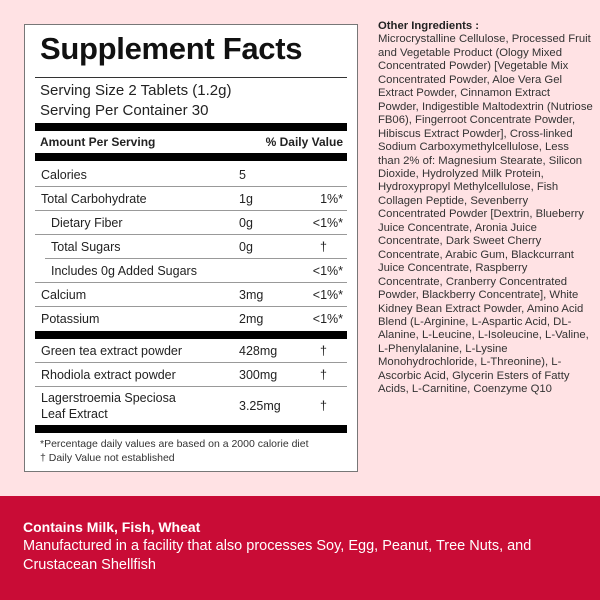  What do you see at coordinates (136, 90) in the screenshot?
I see `serving-size: Serving Size 2 Tablets (1.2g)` at bounding box center [136, 90].